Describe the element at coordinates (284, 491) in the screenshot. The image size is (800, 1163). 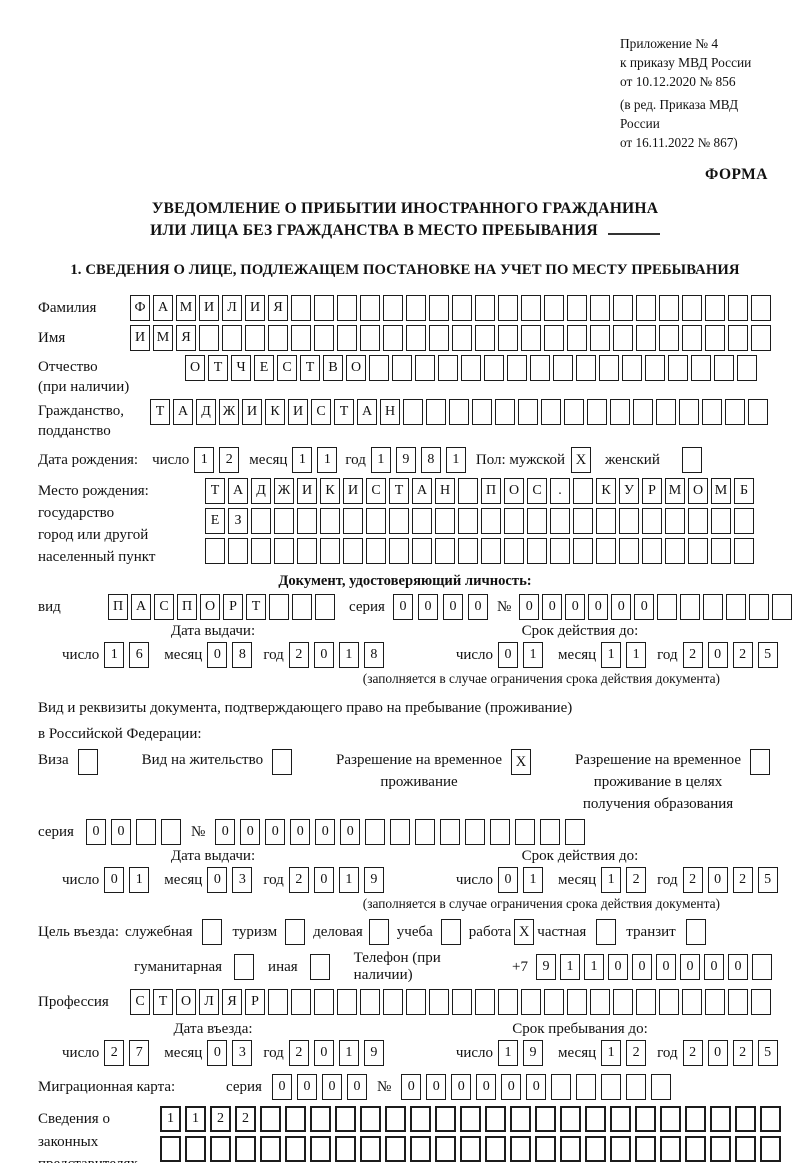
I see `char-box: Ж` at that location.